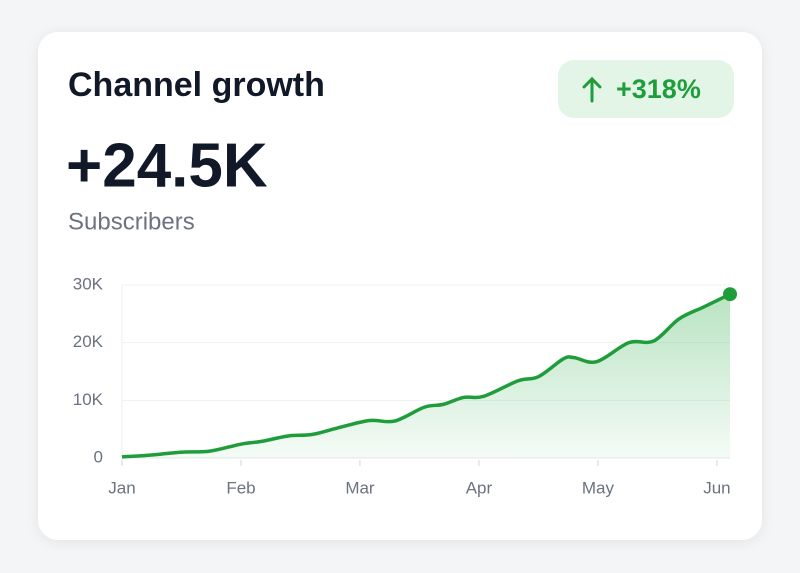 Image resolution: width=800 pixels, height=573 pixels. I want to click on card-title: Channel growth, so click(196, 85).